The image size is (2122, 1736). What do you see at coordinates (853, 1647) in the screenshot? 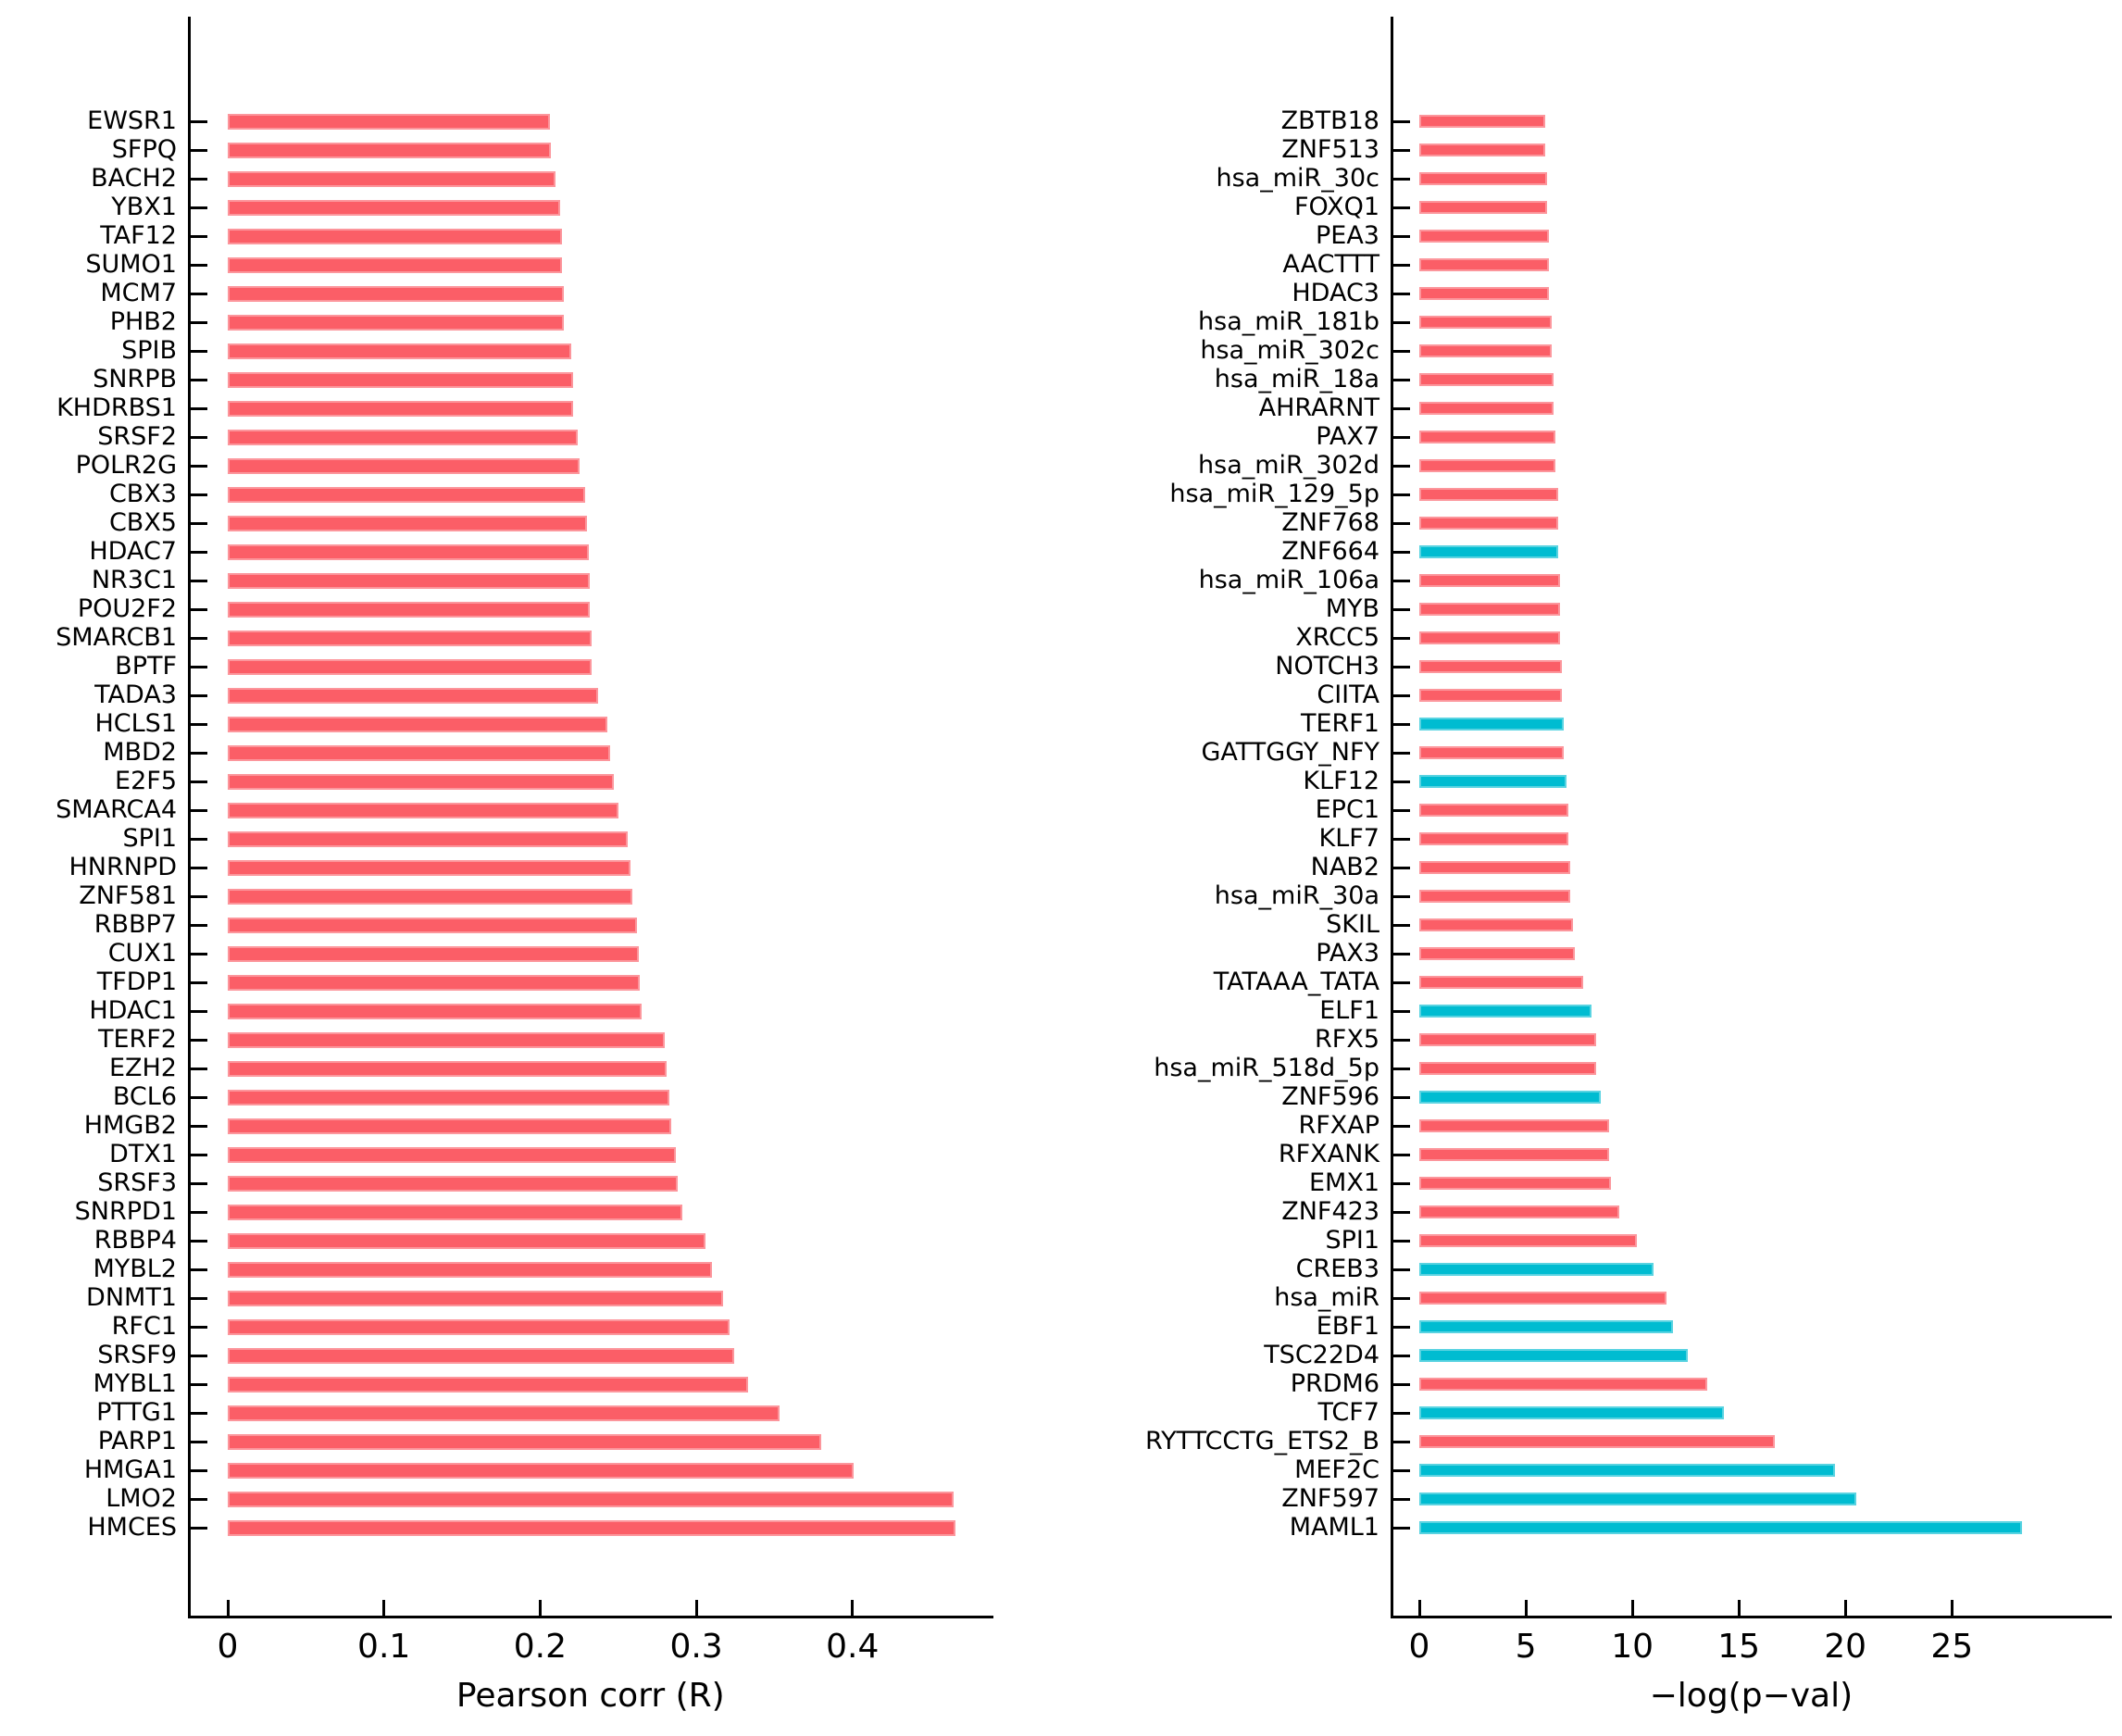
I see `x-tick-label: 0.4` at bounding box center [853, 1647].